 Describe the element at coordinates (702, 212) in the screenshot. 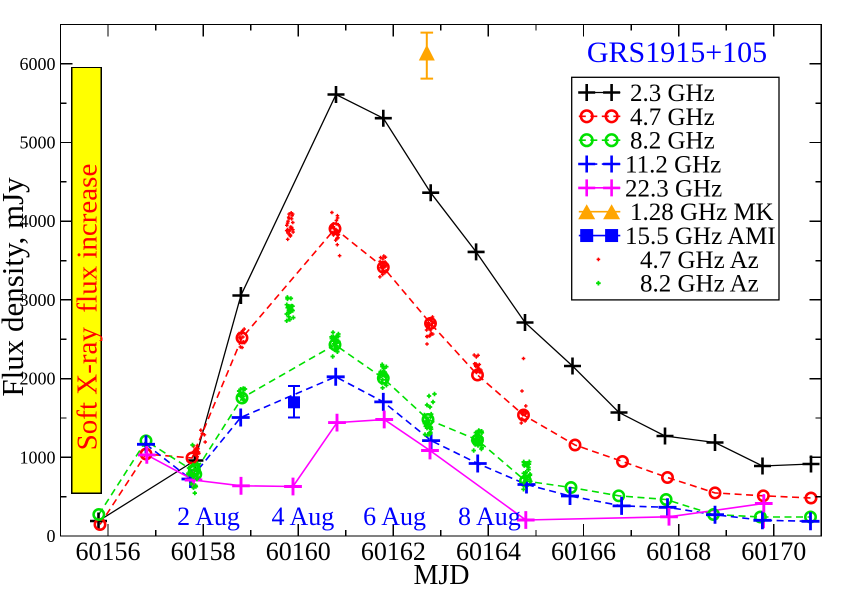

I see `svg-text: 1.28 GHz MK` at that location.